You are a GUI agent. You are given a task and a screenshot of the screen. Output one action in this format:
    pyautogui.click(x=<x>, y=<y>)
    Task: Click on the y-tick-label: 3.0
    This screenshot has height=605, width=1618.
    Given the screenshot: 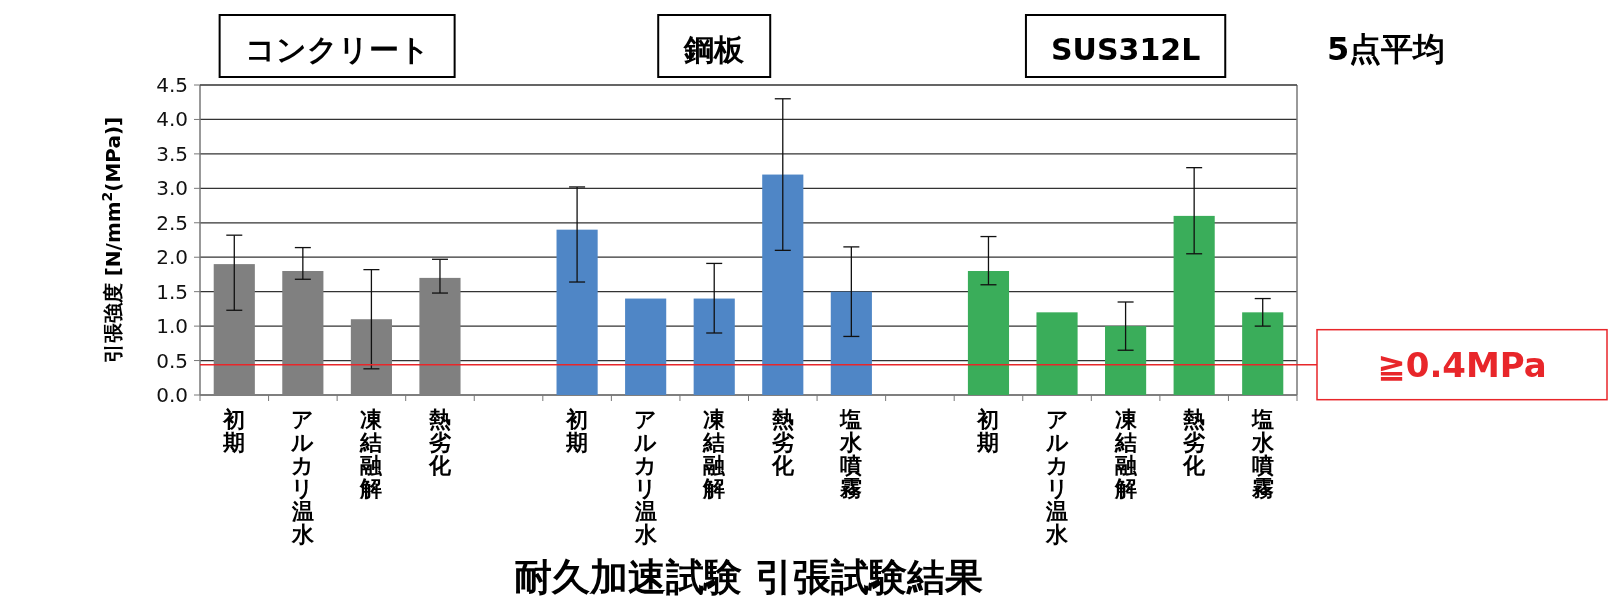 What is the action you would take?
    pyautogui.click(x=172, y=188)
    